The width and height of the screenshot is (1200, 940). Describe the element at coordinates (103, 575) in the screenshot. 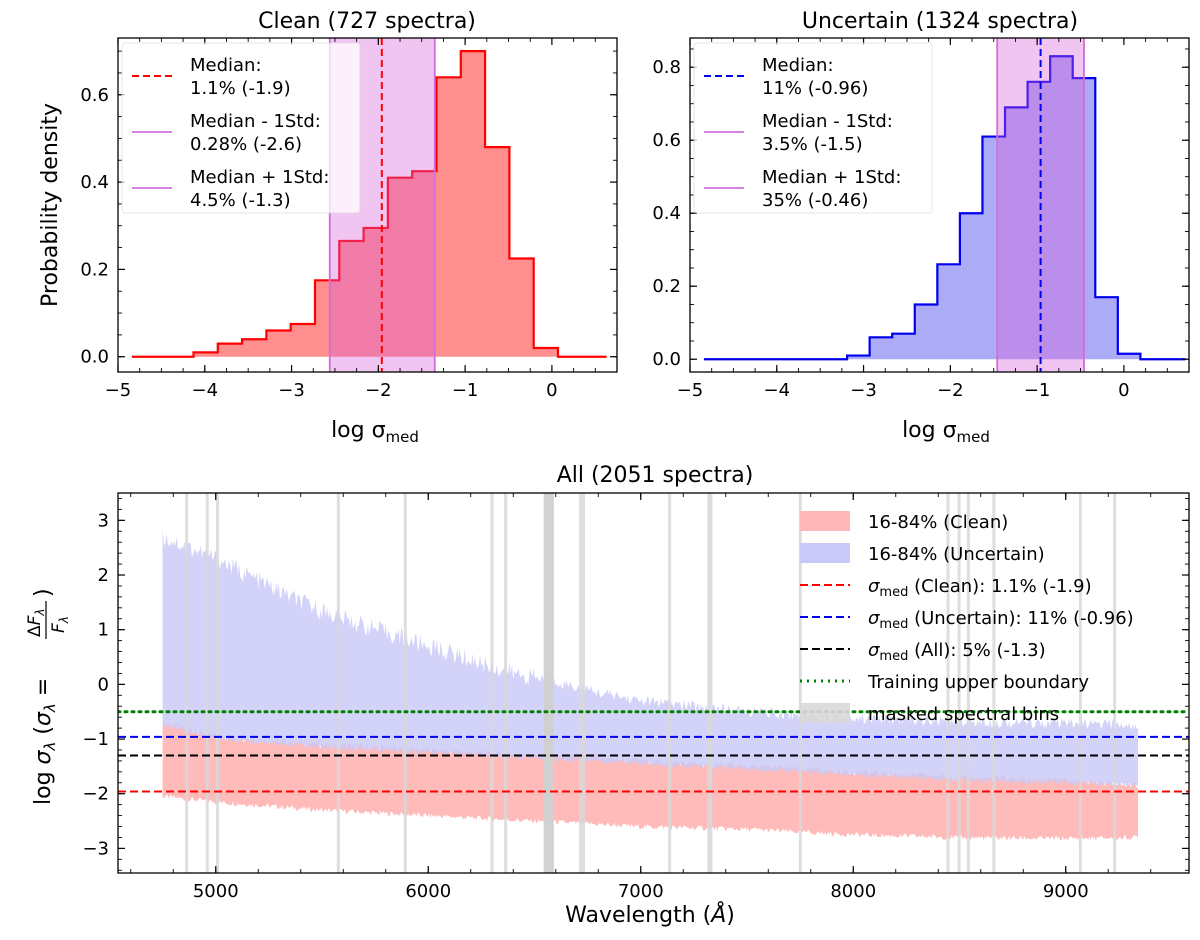

I see `y-tick-label: 2` at that location.